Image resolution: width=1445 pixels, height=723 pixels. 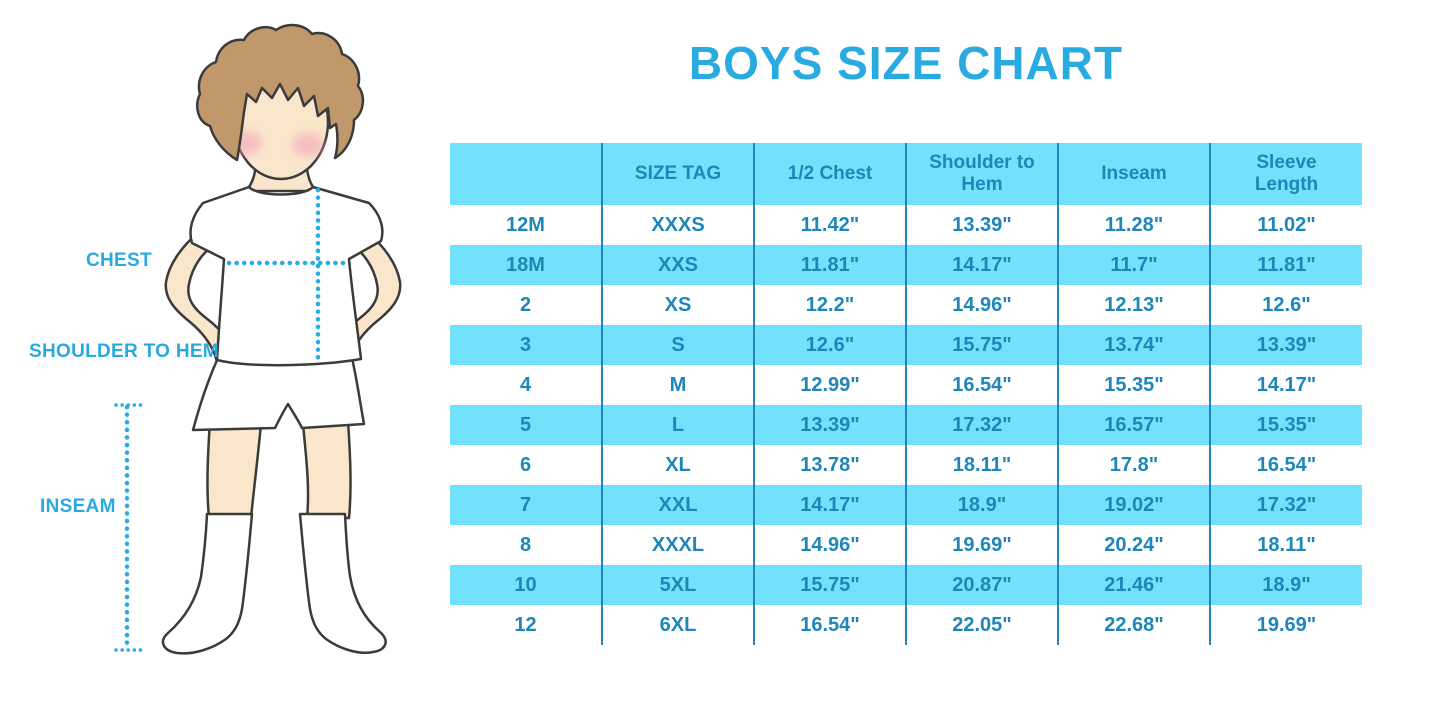 What do you see at coordinates (1134, 545) in the screenshot?
I see `measurement-cell: 20.24"` at bounding box center [1134, 545].